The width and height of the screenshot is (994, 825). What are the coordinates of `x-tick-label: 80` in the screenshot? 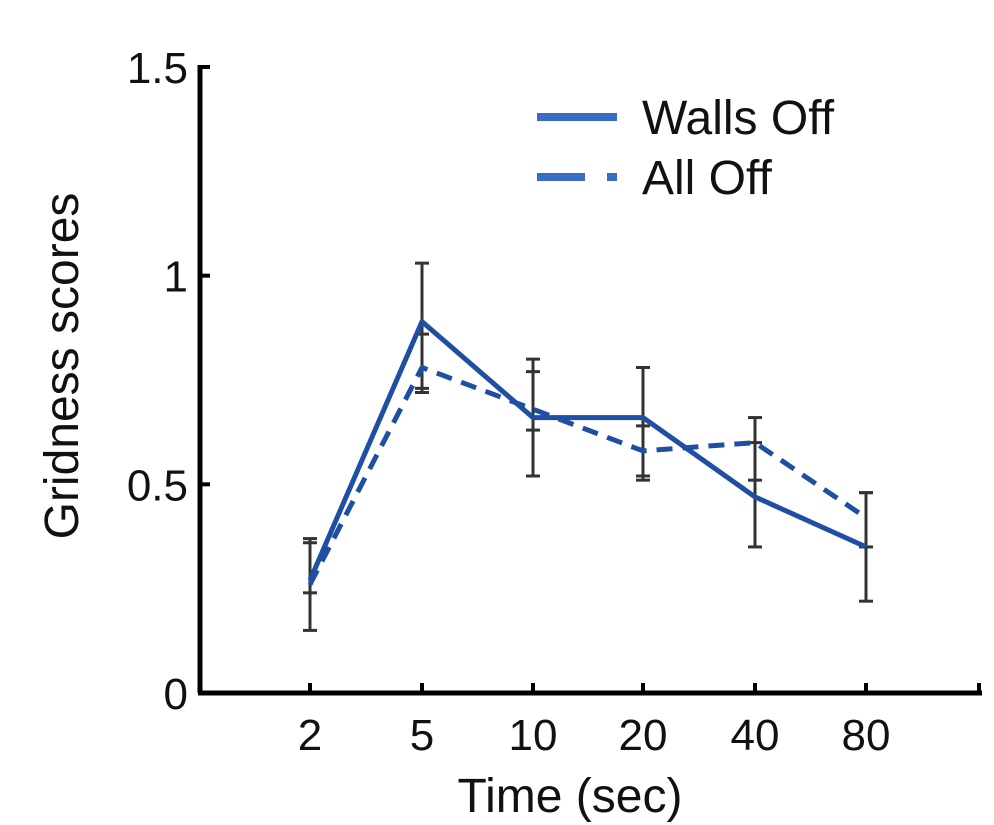 It's located at (866, 735).